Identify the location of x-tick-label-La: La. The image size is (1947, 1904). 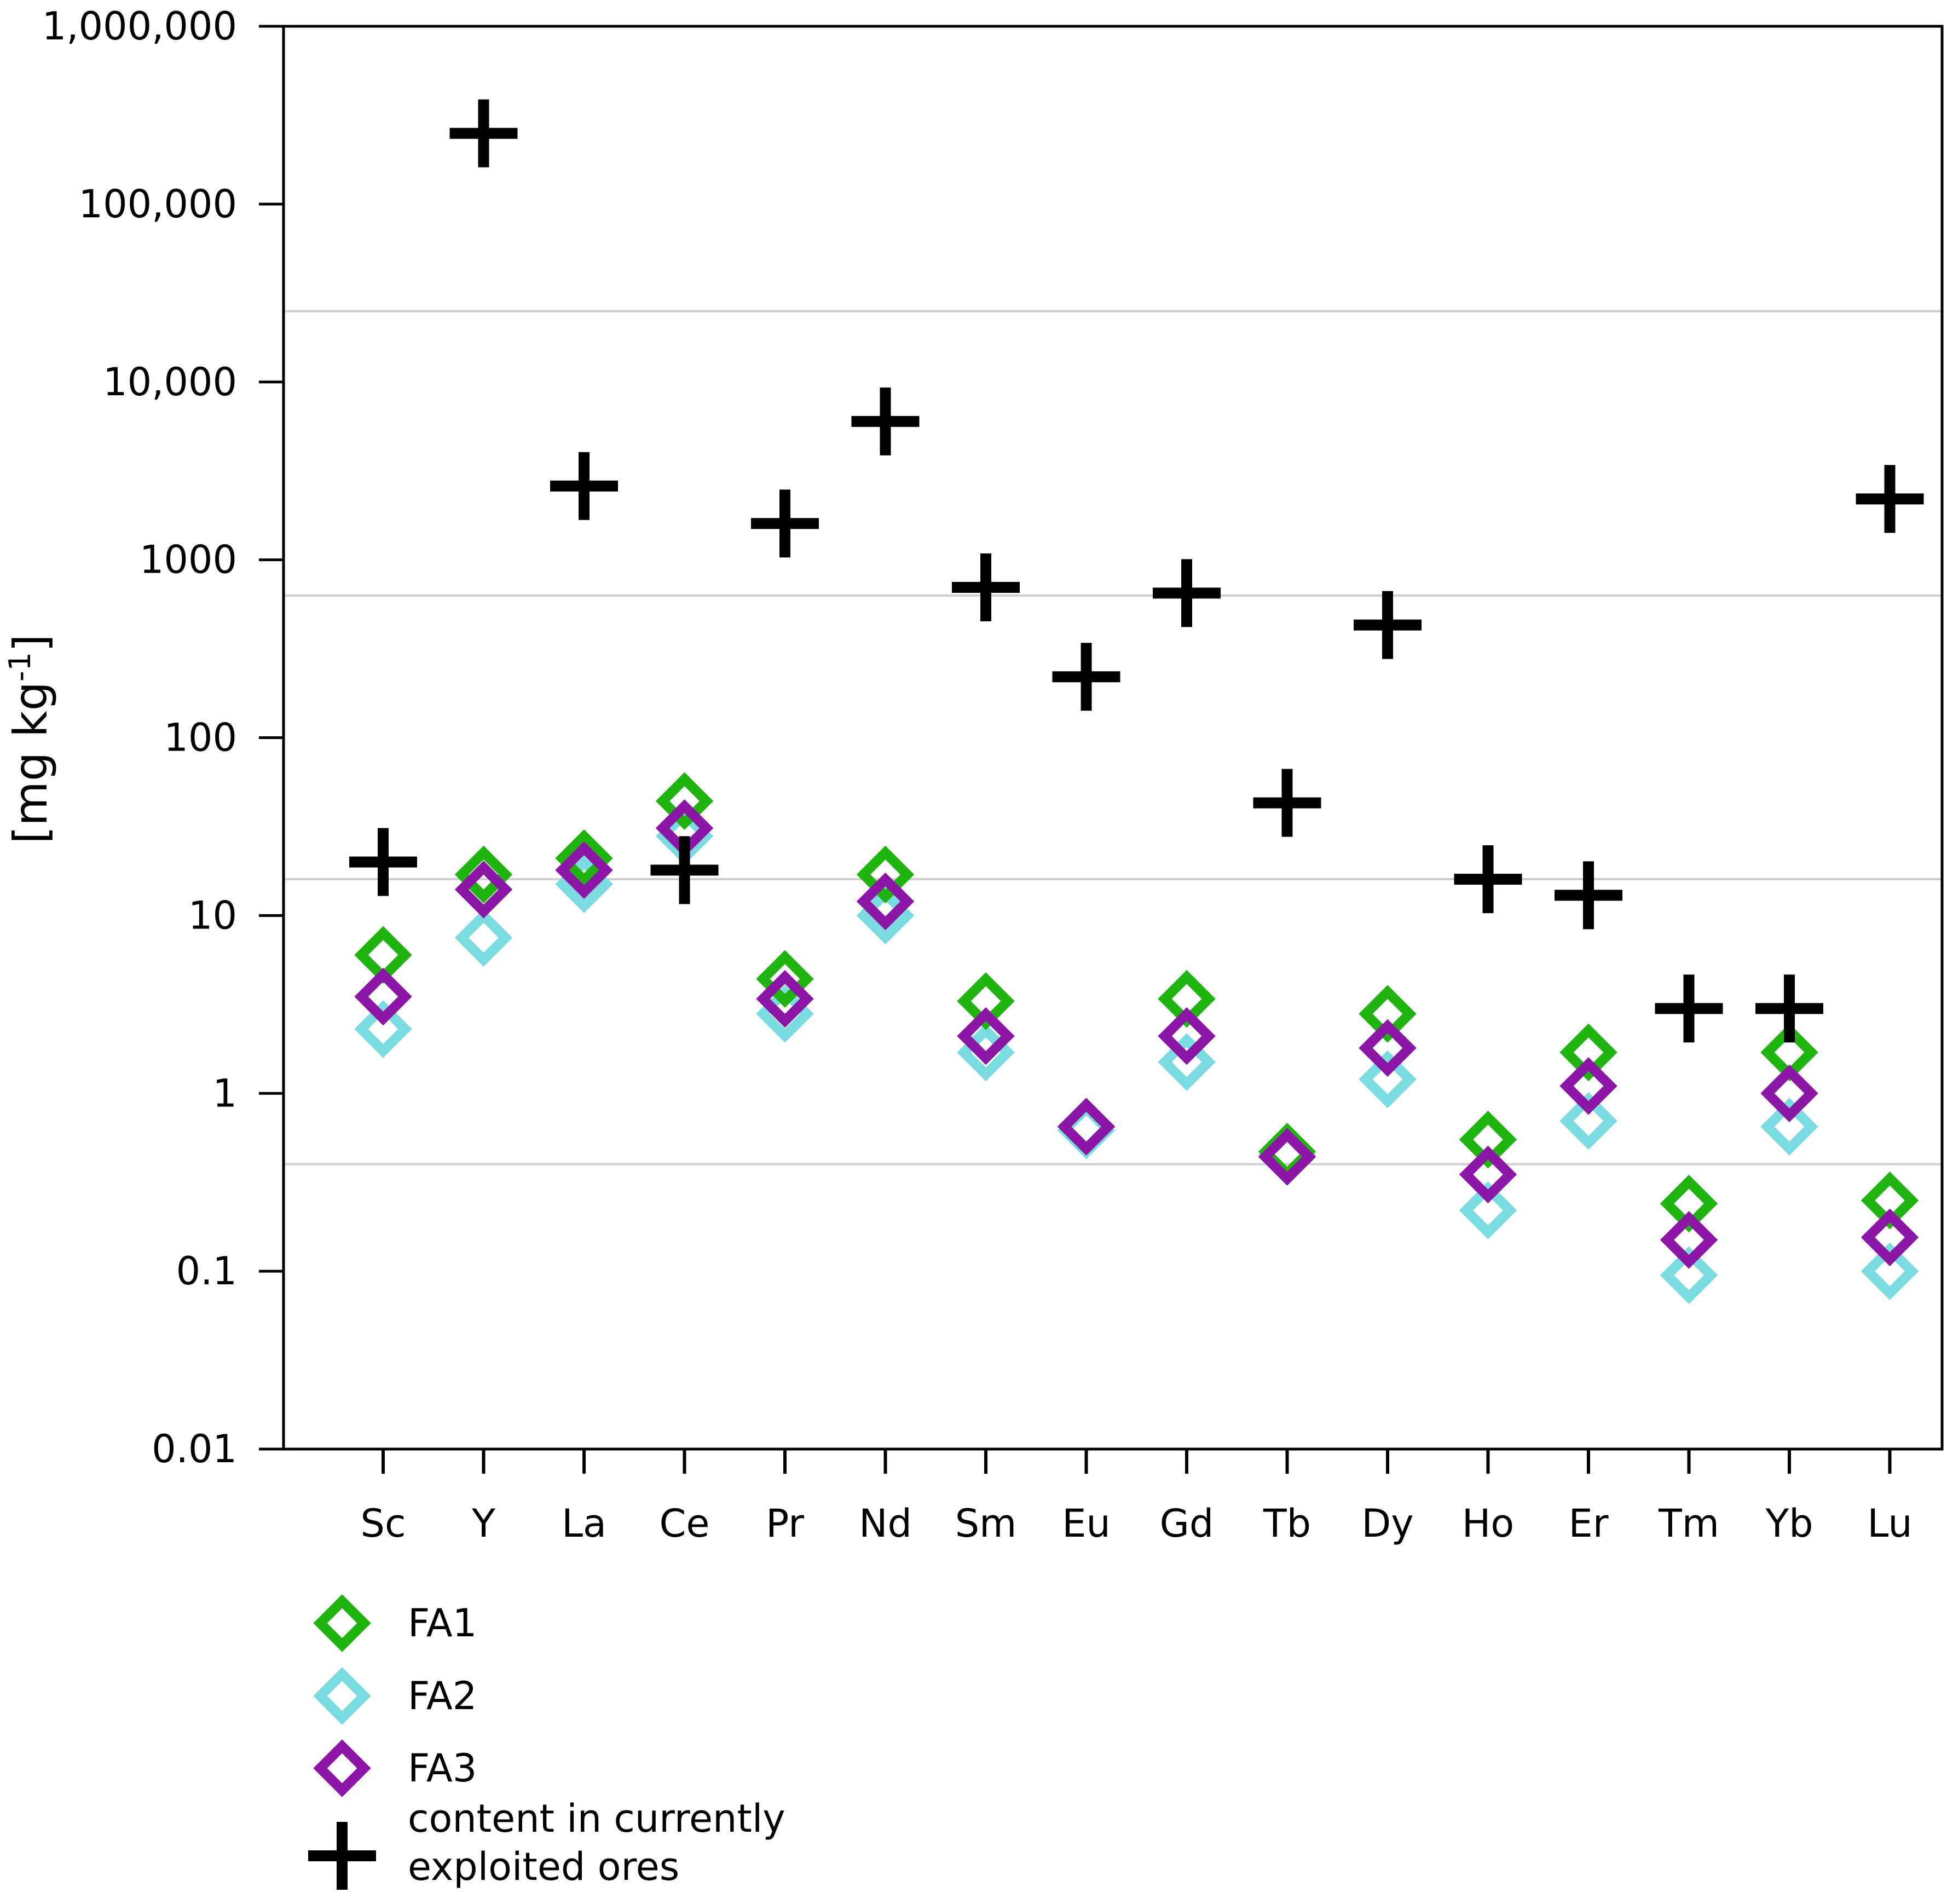
(584, 1523).